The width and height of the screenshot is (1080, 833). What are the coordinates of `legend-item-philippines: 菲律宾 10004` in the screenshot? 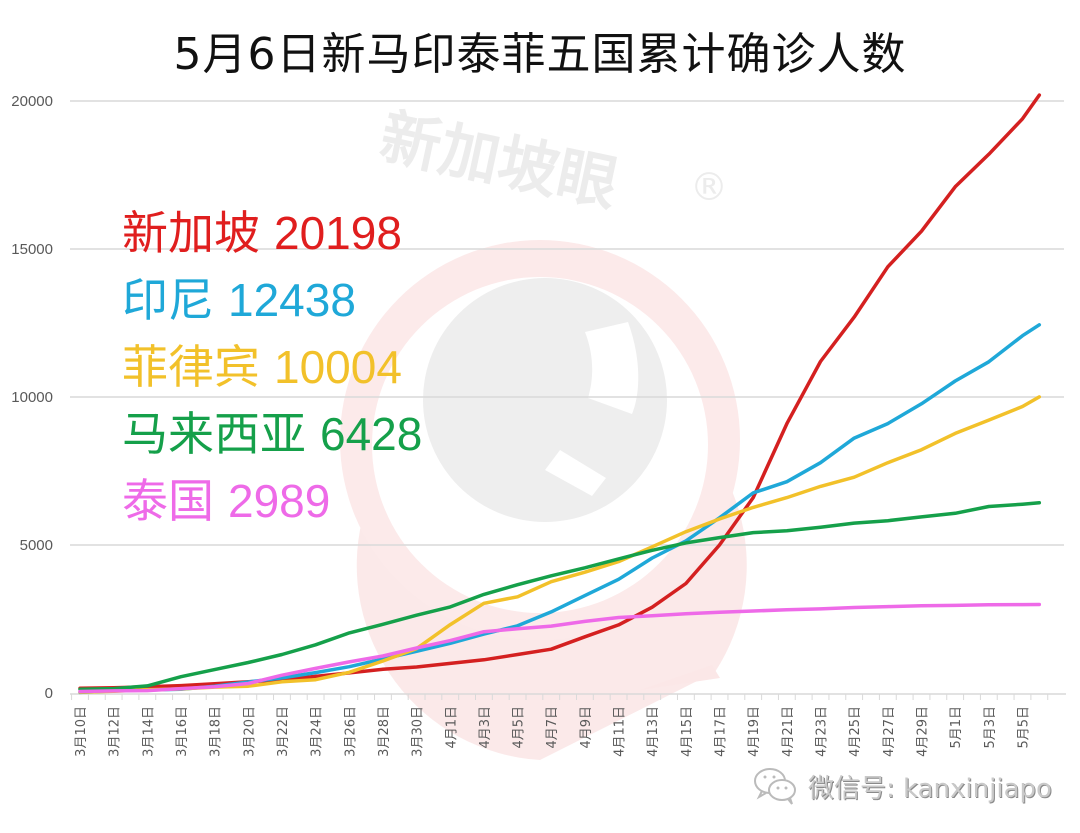 It's located at (272, 367).